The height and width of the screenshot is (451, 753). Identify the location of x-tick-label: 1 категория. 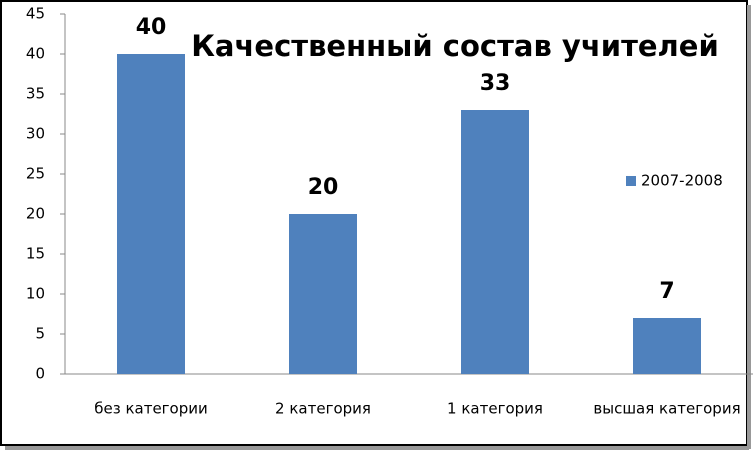
(495, 409).